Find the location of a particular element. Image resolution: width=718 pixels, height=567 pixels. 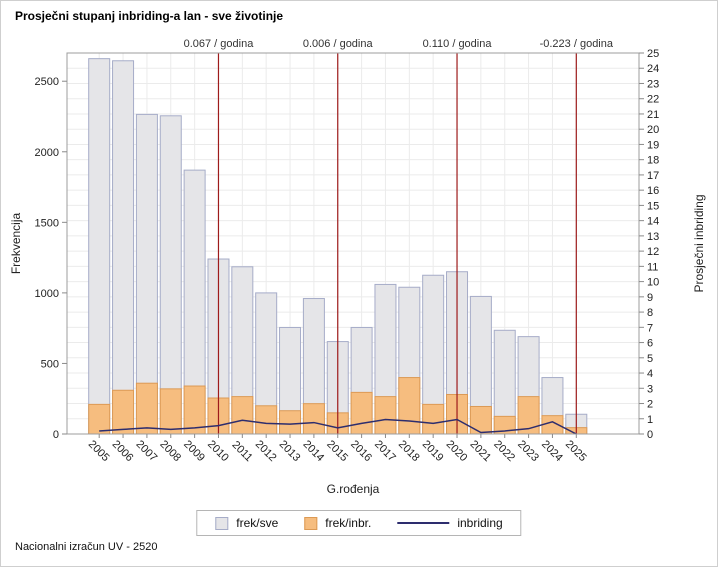

bar-frekinbr-2006 is located at coordinates (123, 412).